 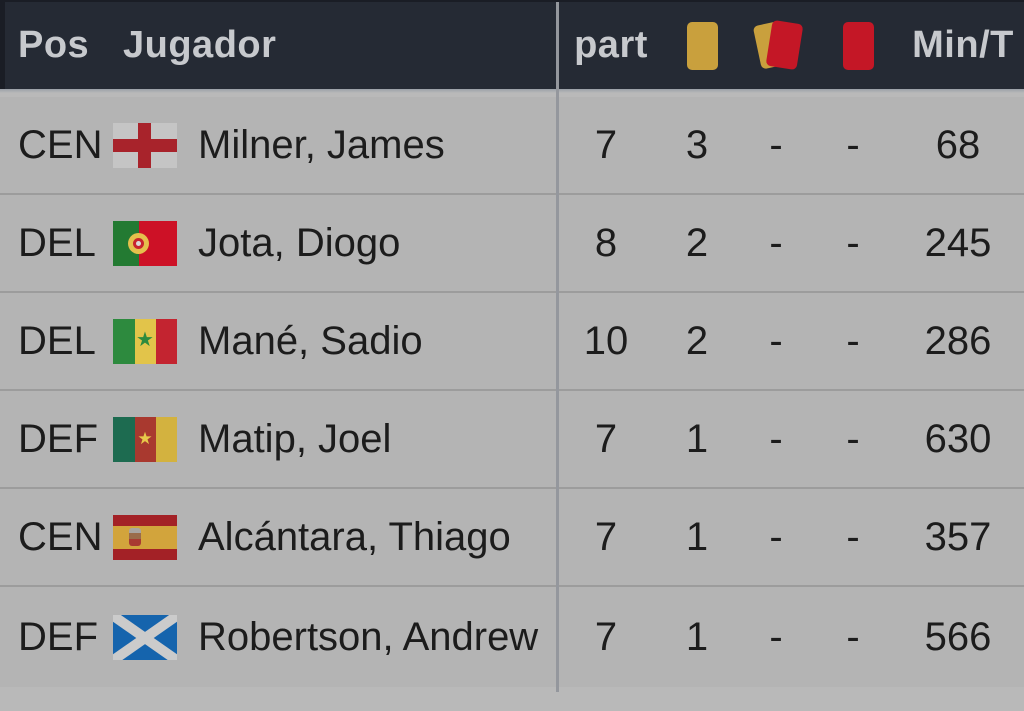 What do you see at coordinates (145, 537) in the screenshot?
I see `flag-spain-icon` at bounding box center [145, 537].